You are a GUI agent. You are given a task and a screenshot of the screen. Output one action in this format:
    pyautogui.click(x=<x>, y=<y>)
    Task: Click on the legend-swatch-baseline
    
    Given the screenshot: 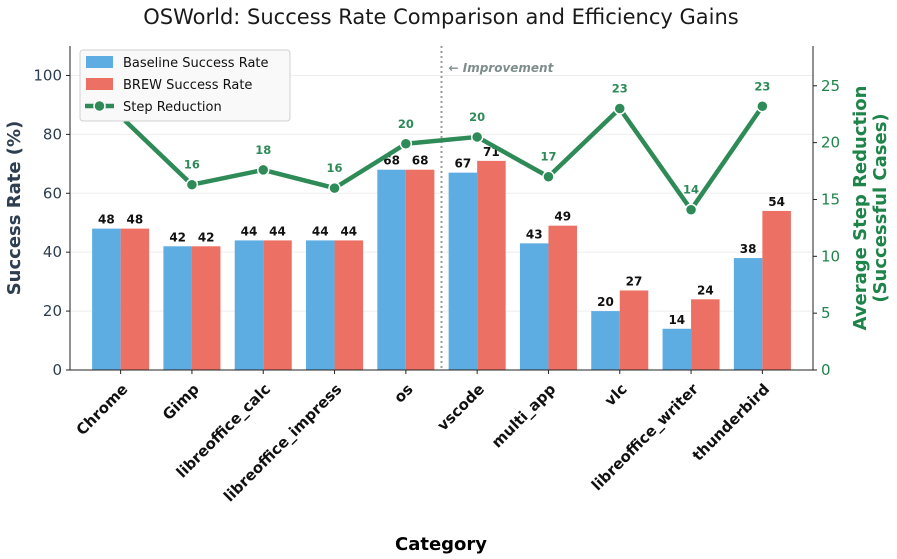 What is the action you would take?
    pyautogui.click(x=99, y=62)
    